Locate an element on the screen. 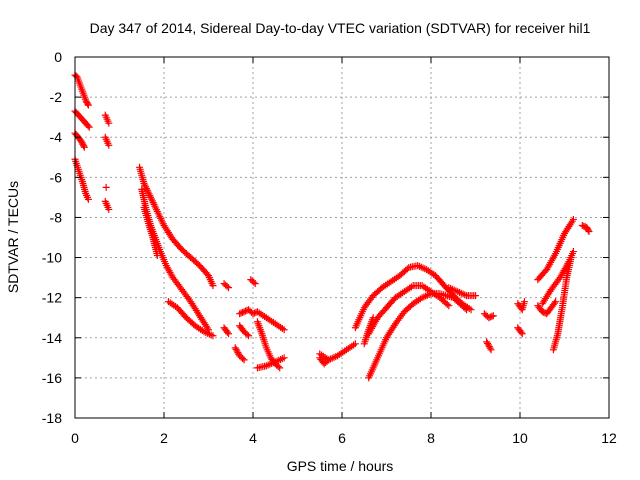 The height and width of the screenshot is (480, 640). y-tick-label: -10 is located at coordinates (52, 258).